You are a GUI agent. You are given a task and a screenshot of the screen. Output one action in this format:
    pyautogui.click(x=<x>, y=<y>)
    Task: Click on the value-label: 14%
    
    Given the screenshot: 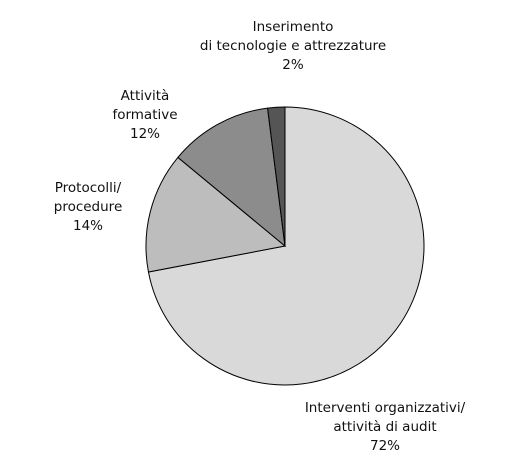 What is the action you would take?
    pyautogui.click(x=88, y=226)
    